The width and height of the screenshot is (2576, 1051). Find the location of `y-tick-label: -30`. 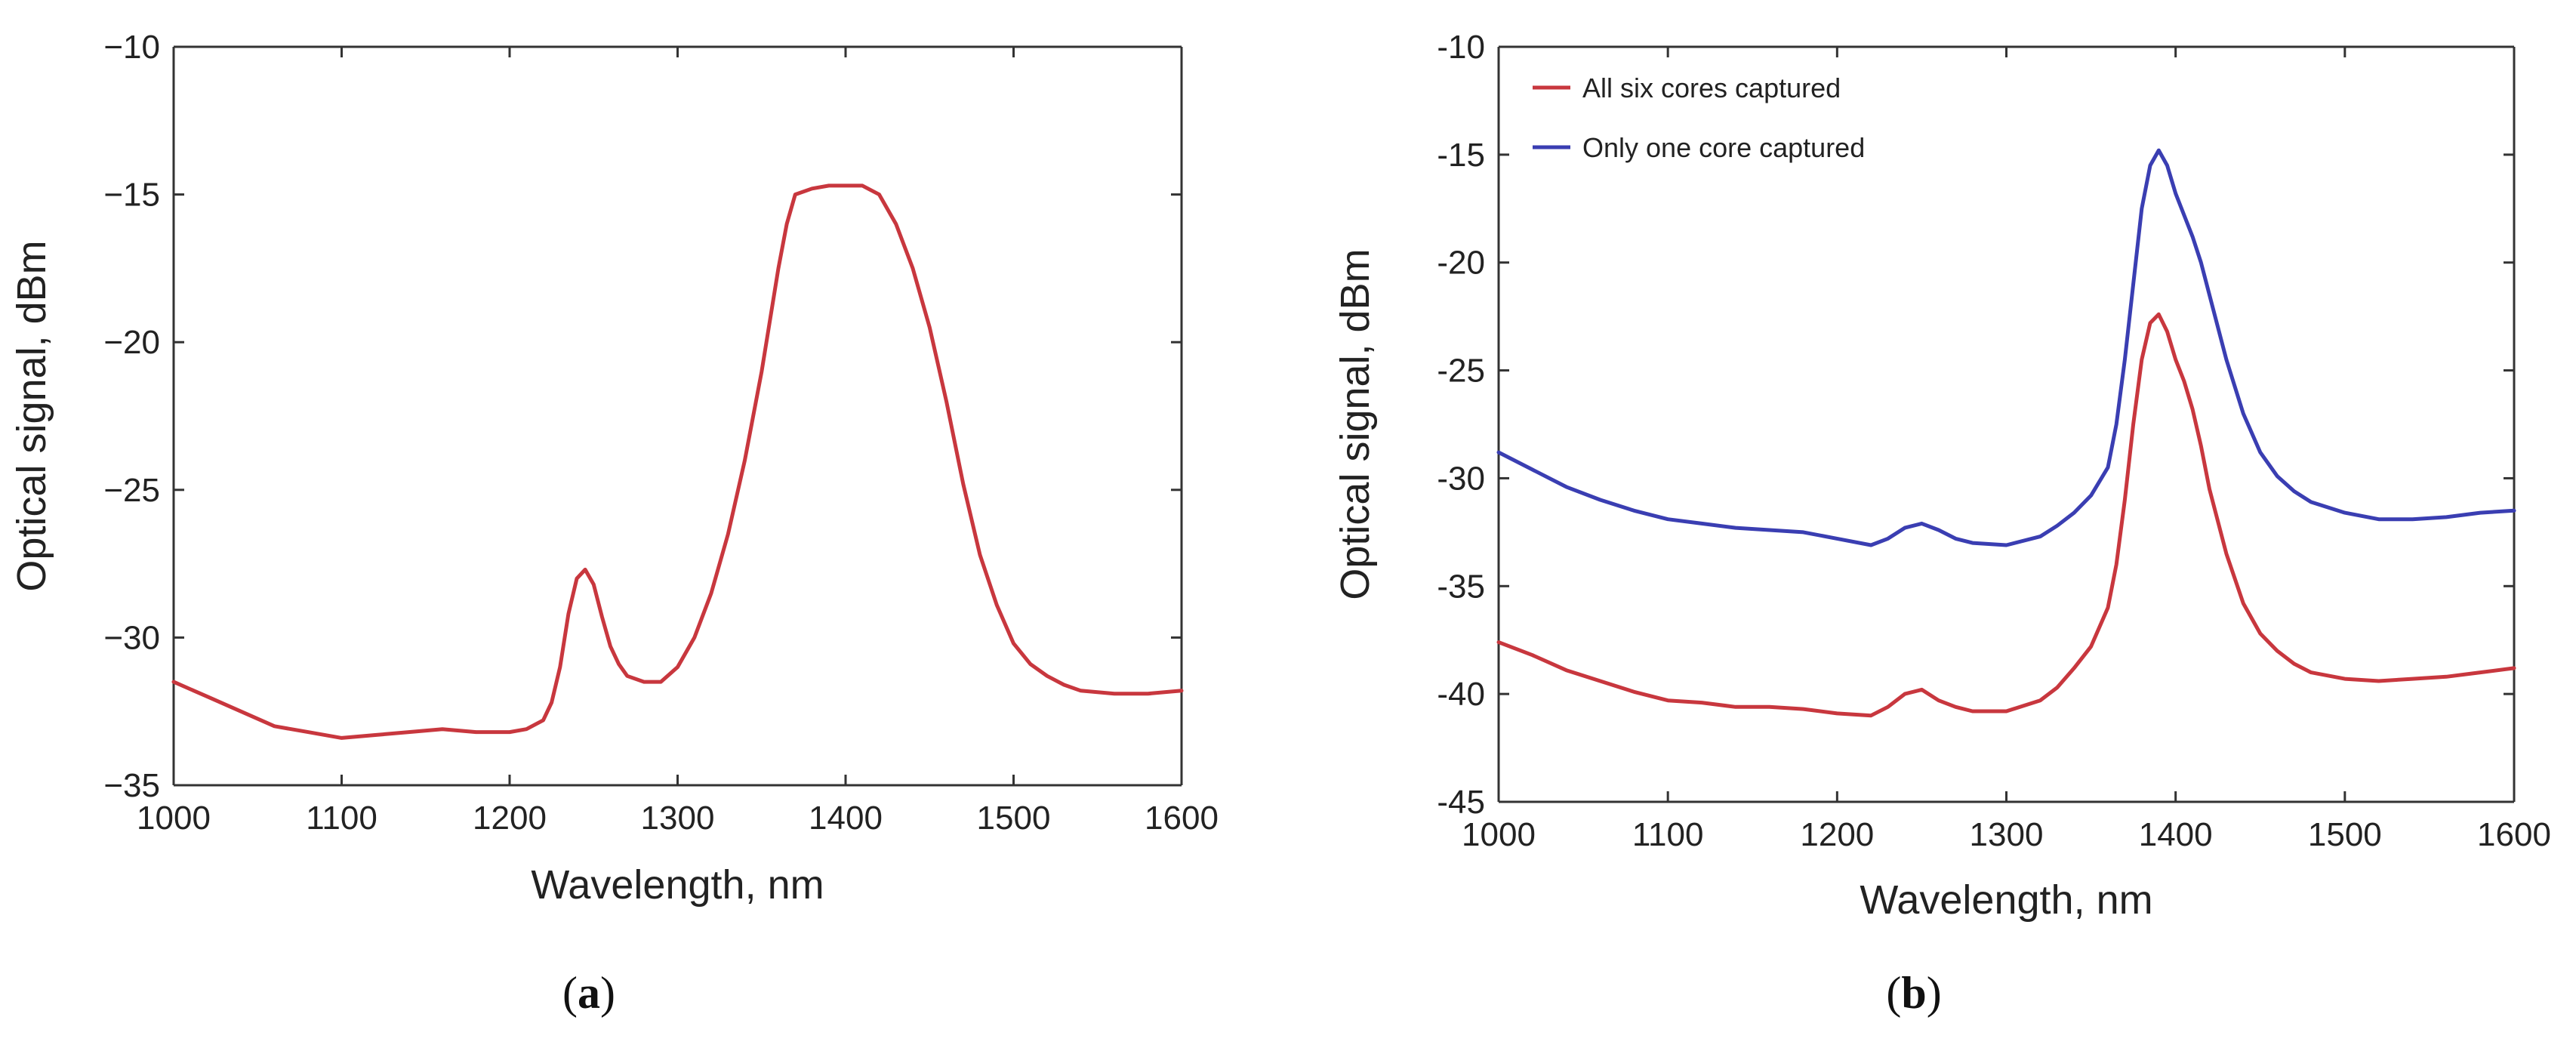

y-tick-label: -30 is located at coordinates (1461, 478).